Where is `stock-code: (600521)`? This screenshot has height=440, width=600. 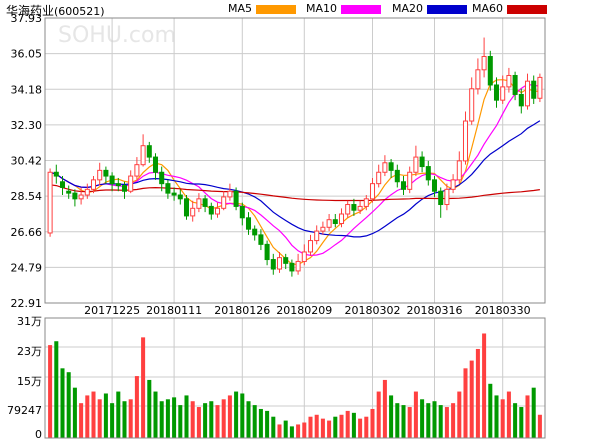
stock-code: (600521) is located at coordinates (79, 11).